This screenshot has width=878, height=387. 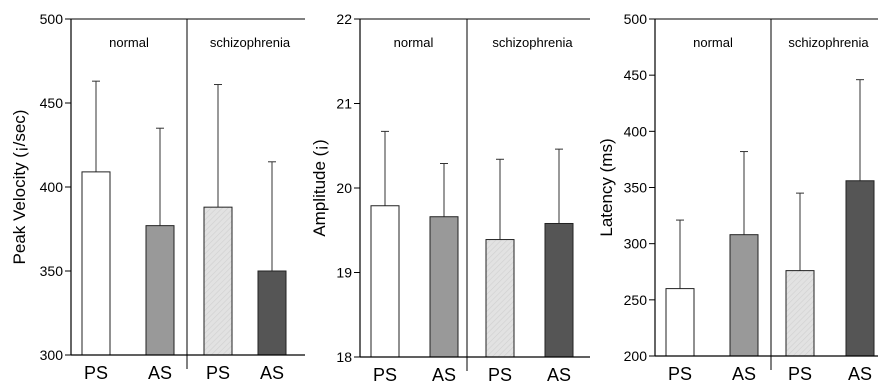 I want to click on y-tick-label: 22, so click(x=344, y=19).